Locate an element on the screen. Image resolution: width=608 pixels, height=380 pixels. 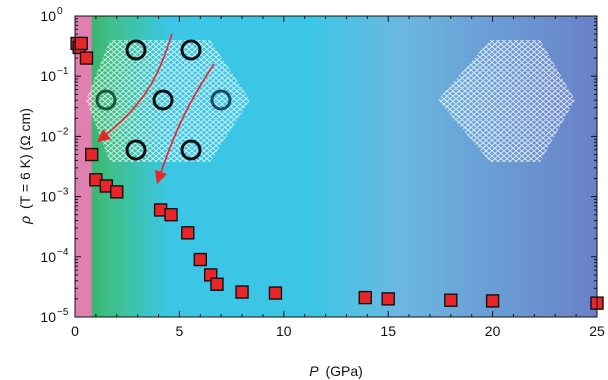
y-axis-var: ρ is located at coordinates (25, 220).